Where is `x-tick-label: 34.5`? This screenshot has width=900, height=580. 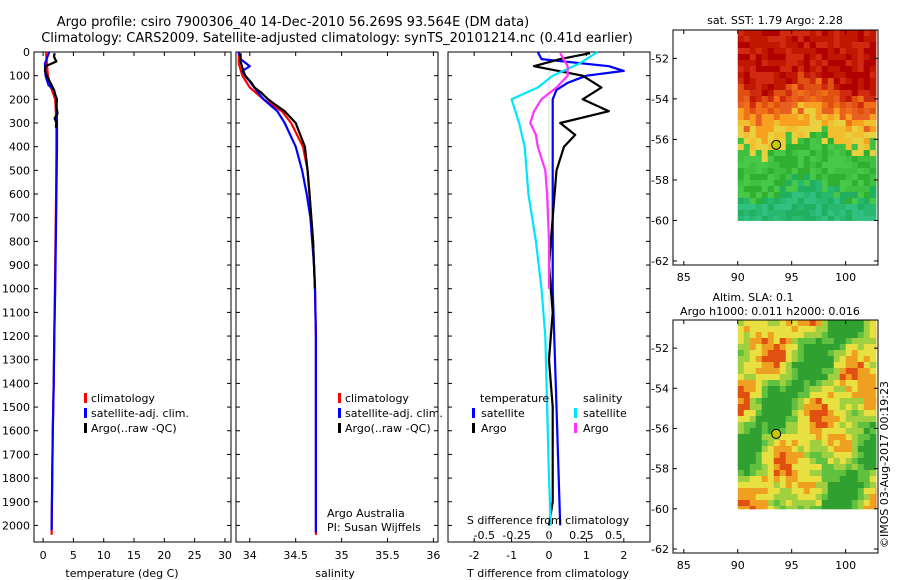
x-tick-label: 34.5 is located at coordinates (295, 555).